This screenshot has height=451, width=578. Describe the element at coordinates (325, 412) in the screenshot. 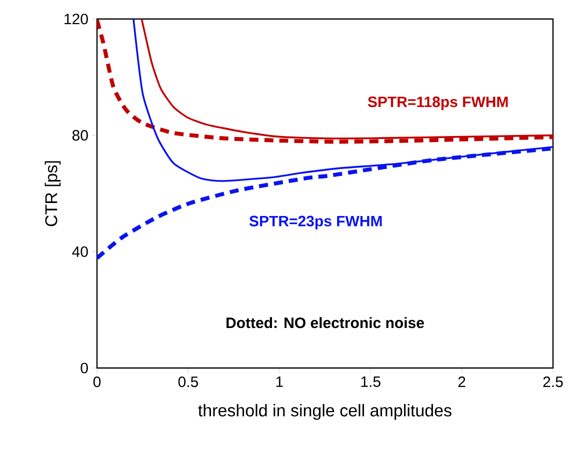

I see `x-axis-title: threshold in single cell amplitudes` at that location.